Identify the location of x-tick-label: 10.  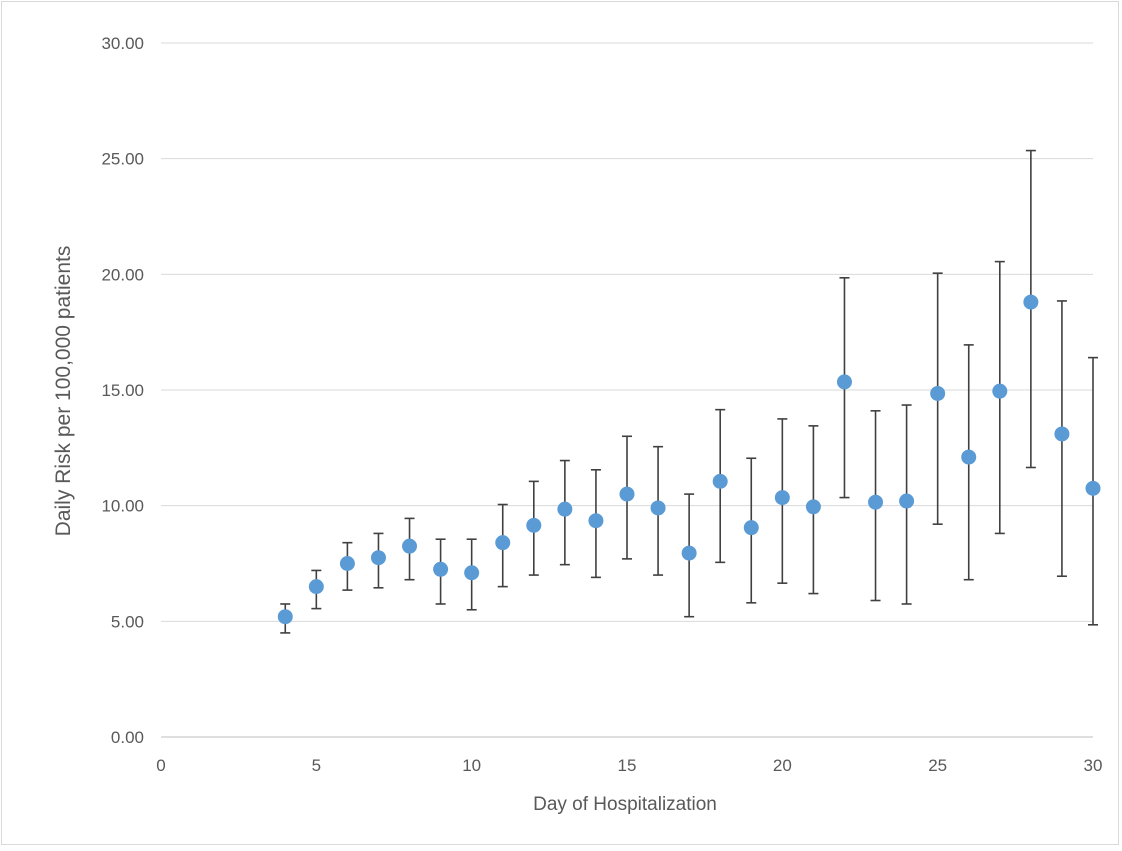
(471, 765).